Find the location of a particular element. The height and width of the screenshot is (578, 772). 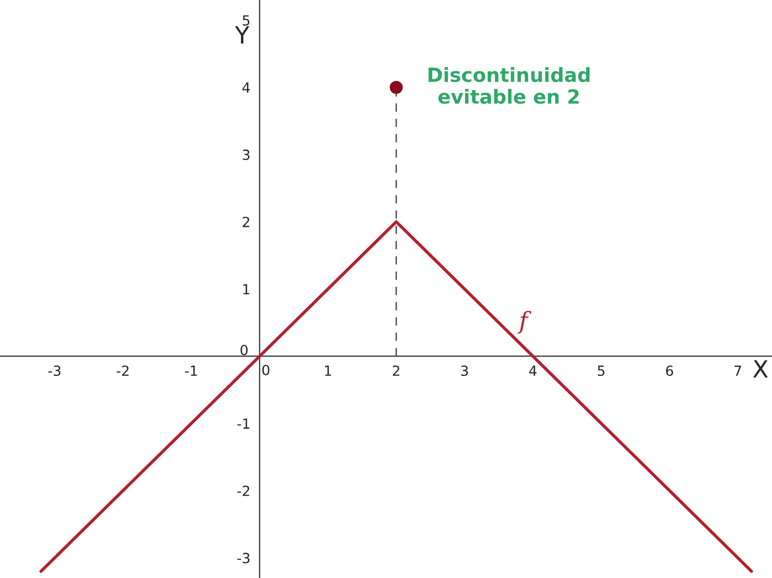

x-tick-label: 4 is located at coordinates (533, 371).